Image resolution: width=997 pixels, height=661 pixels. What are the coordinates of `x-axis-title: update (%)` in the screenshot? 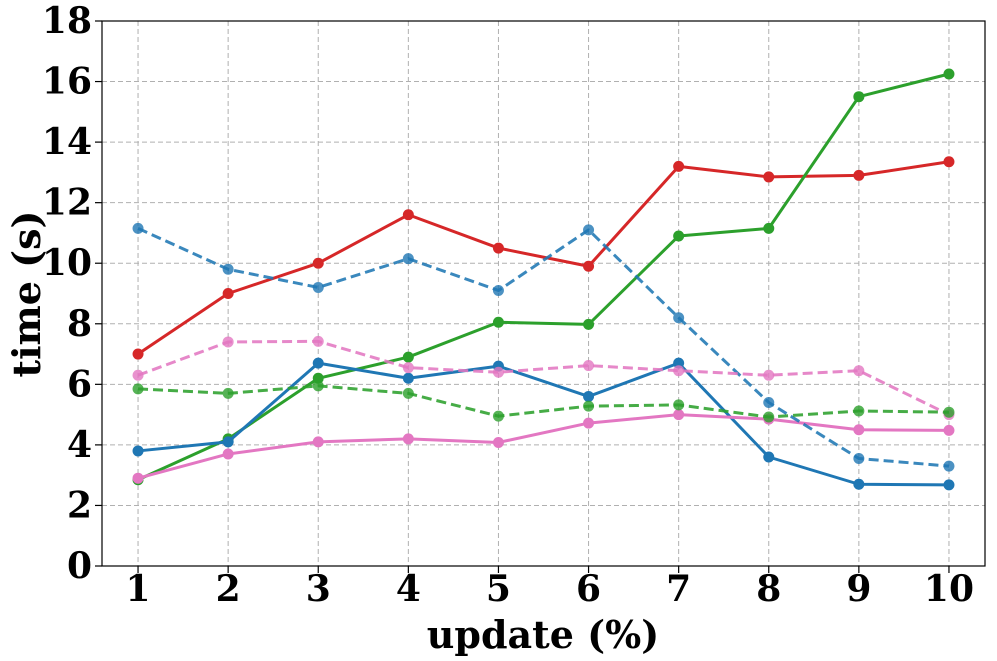 It's located at (543, 634).